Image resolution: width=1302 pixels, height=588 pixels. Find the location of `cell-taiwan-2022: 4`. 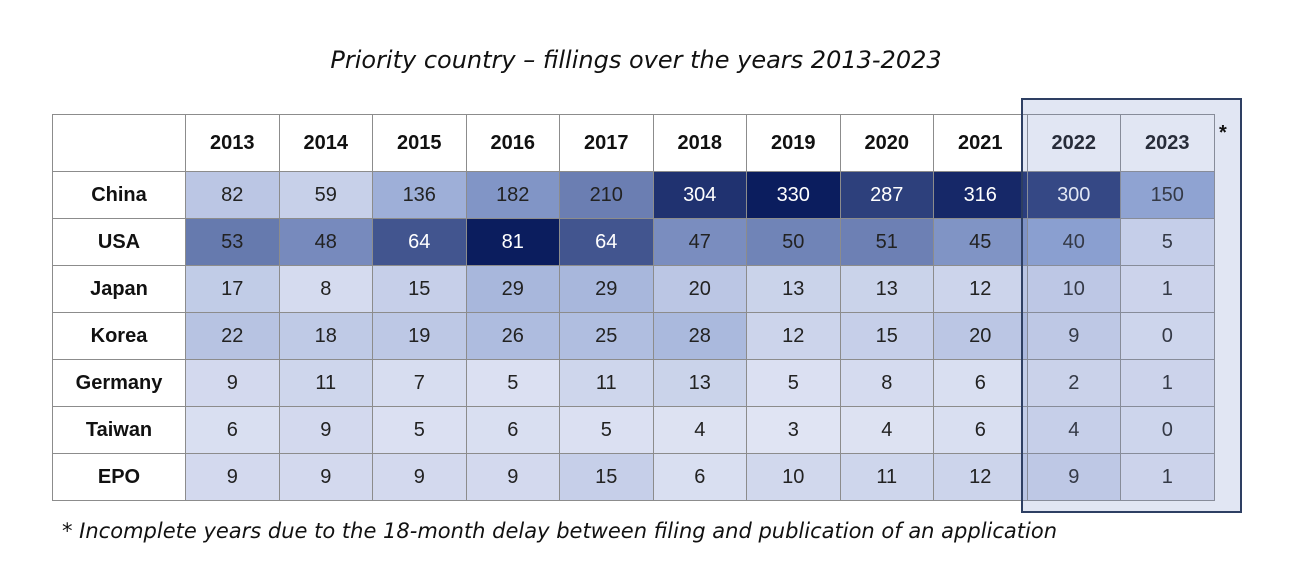

cell-taiwan-2022: 4 is located at coordinates (1073, 430).